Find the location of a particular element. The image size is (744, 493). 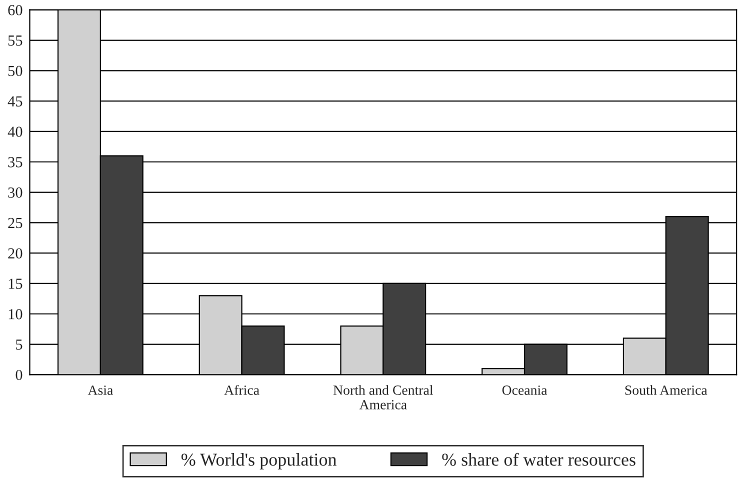

y-tick-label: 60 is located at coordinates (15, 10).